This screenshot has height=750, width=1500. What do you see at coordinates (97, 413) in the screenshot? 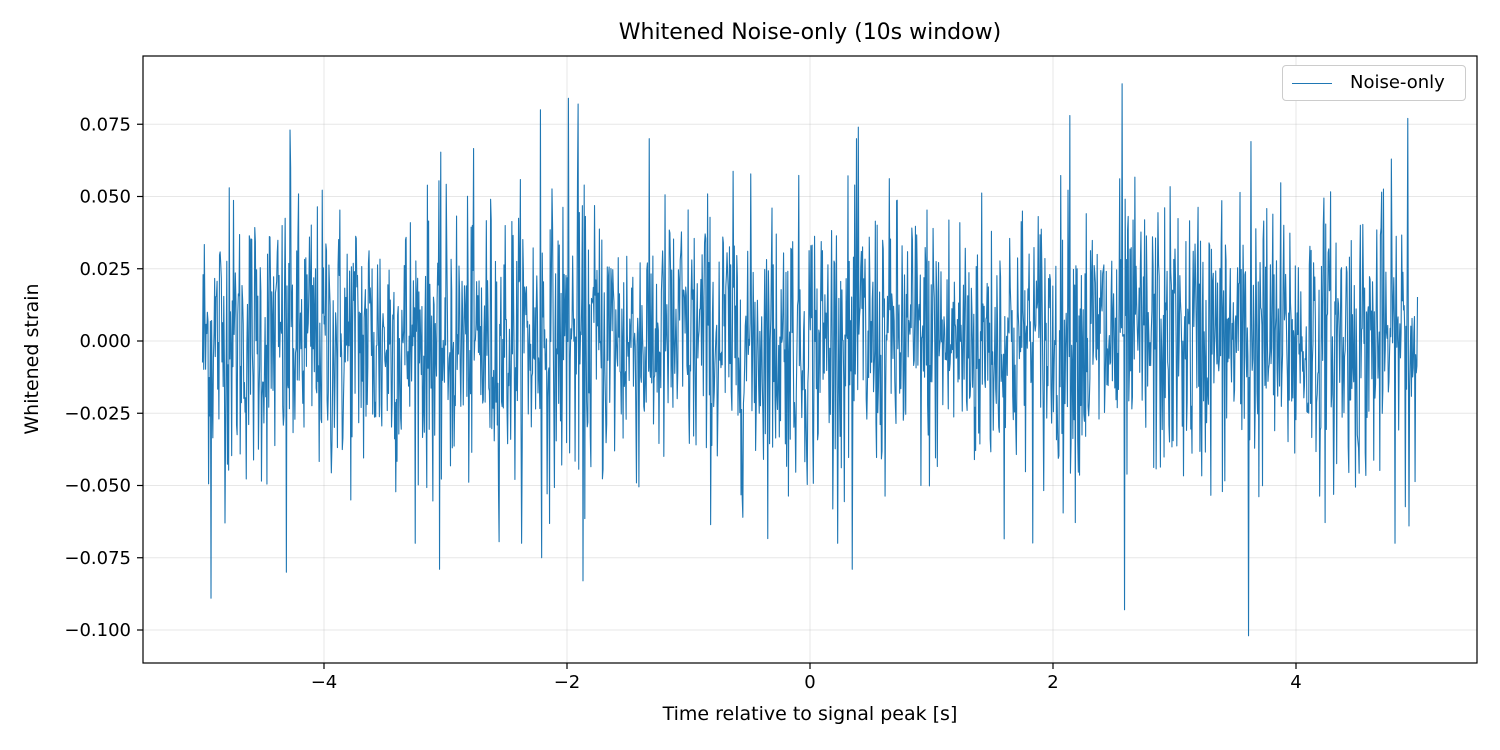
I see `y-tick-label: −0.025` at bounding box center [97, 413].